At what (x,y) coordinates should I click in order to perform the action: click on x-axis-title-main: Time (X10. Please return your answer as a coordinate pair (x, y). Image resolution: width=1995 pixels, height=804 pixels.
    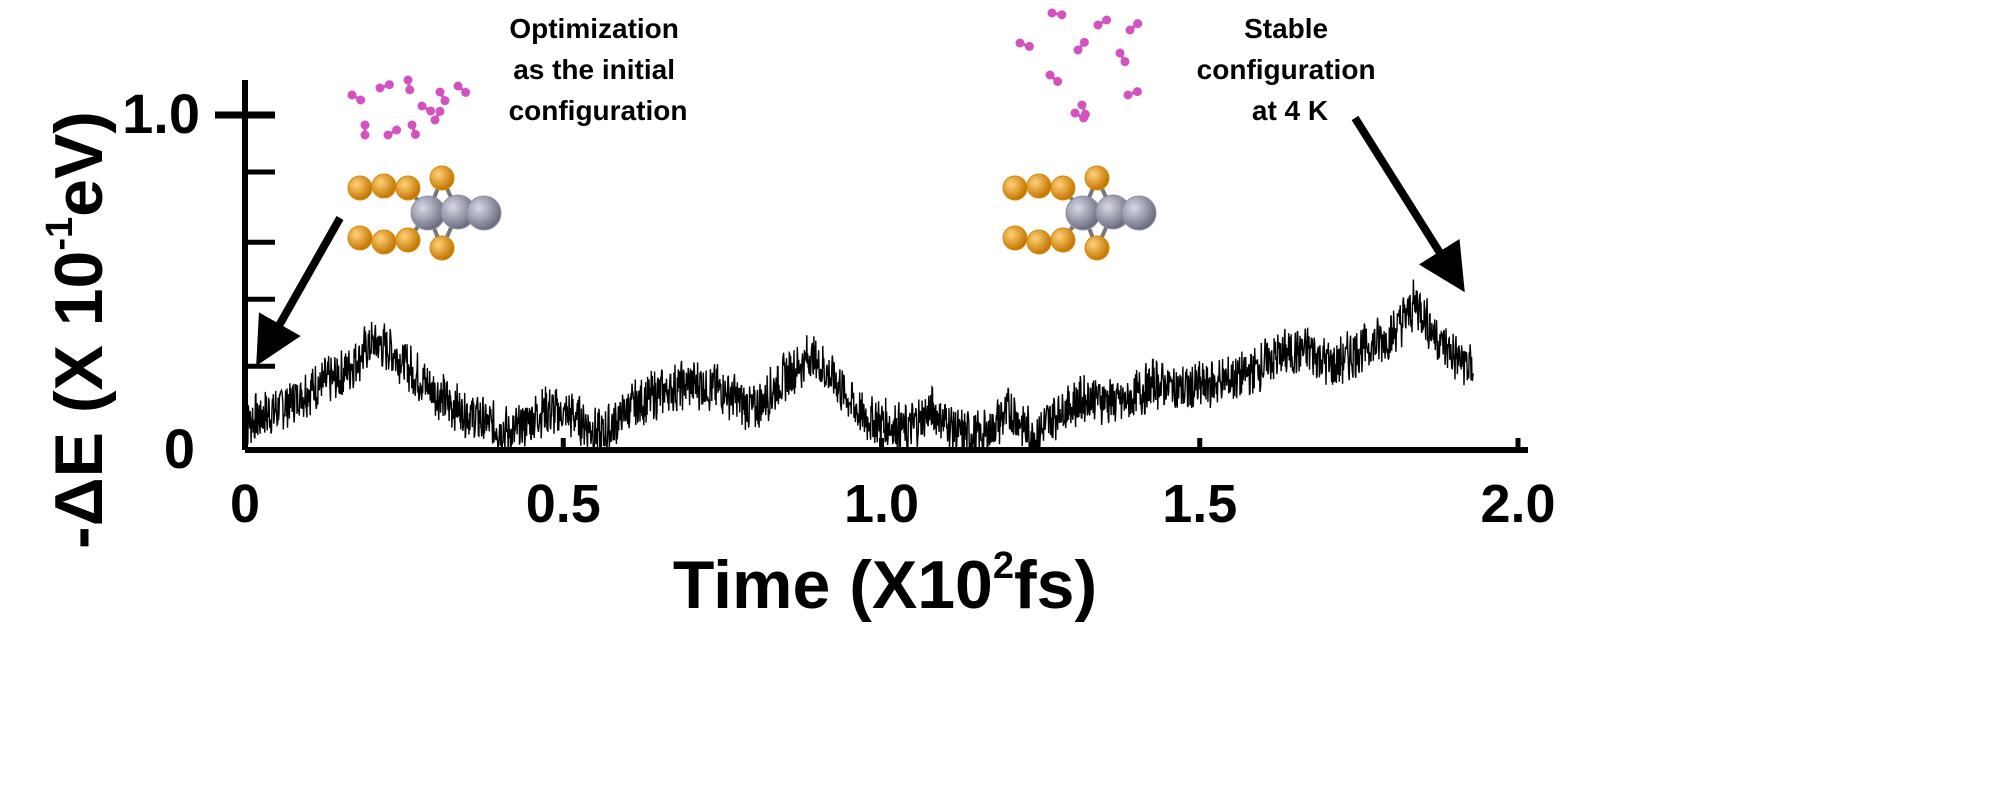
    Looking at the image, I should click on (833, 585).